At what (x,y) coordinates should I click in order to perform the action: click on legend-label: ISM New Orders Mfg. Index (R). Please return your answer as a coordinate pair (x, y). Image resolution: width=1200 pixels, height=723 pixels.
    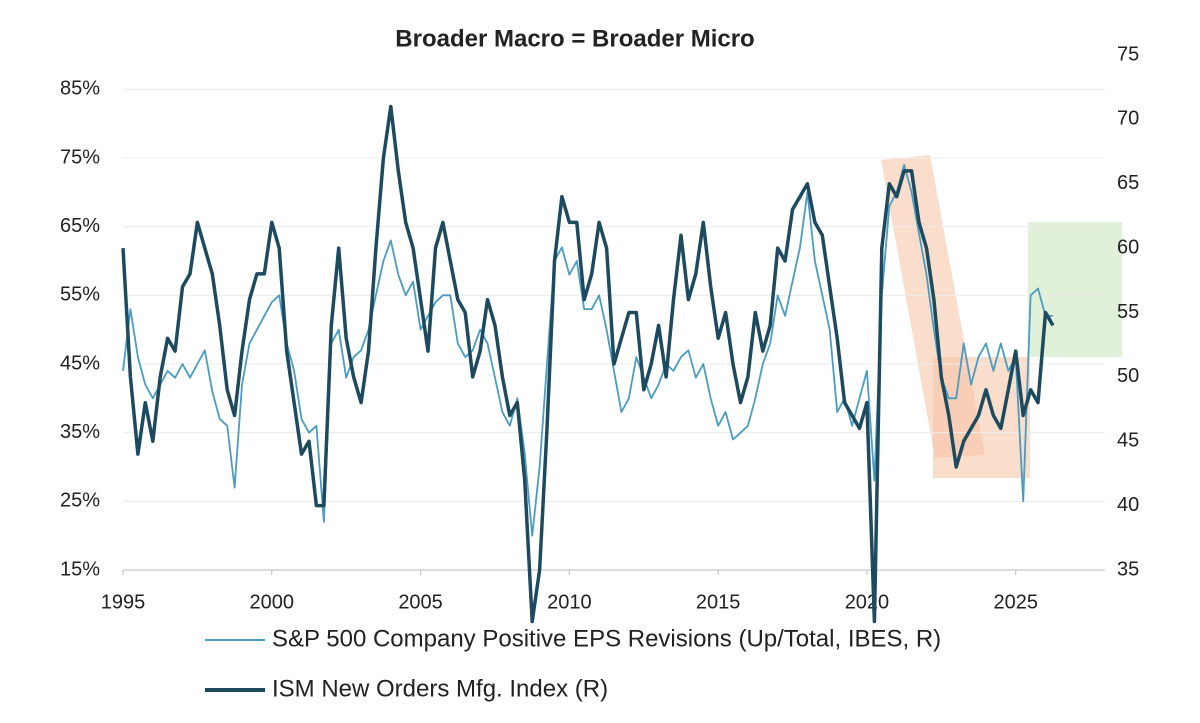
    Looking at the image, I should click on (440, 688).